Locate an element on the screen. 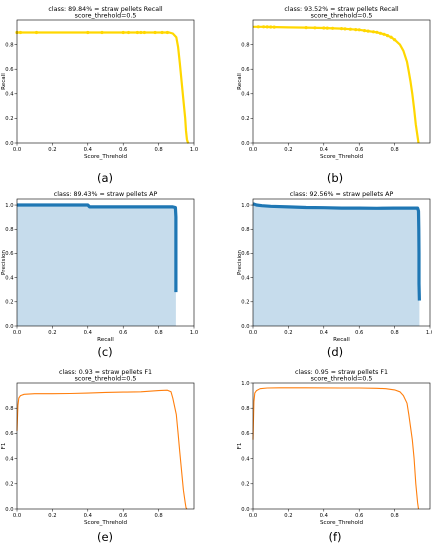 Image resolution: width=432 pixels, height=550 pixels. chart-title: class: 93.52% = straw pellets Recall is located at coordinates (341, 9).